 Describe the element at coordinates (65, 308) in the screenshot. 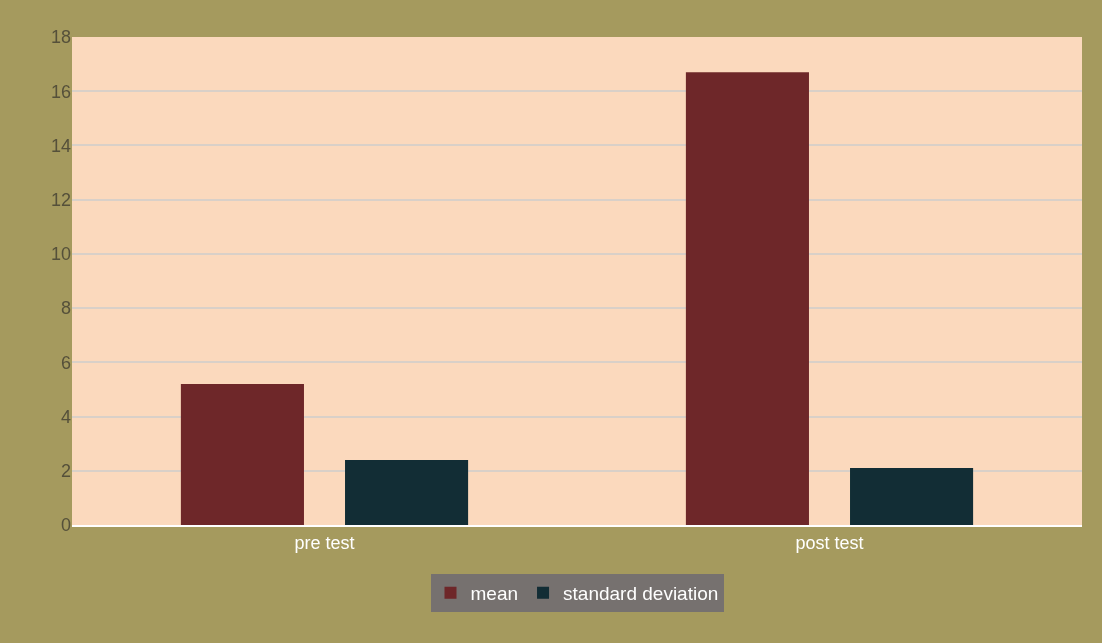

I see `y-tick-label: 8` at that location.